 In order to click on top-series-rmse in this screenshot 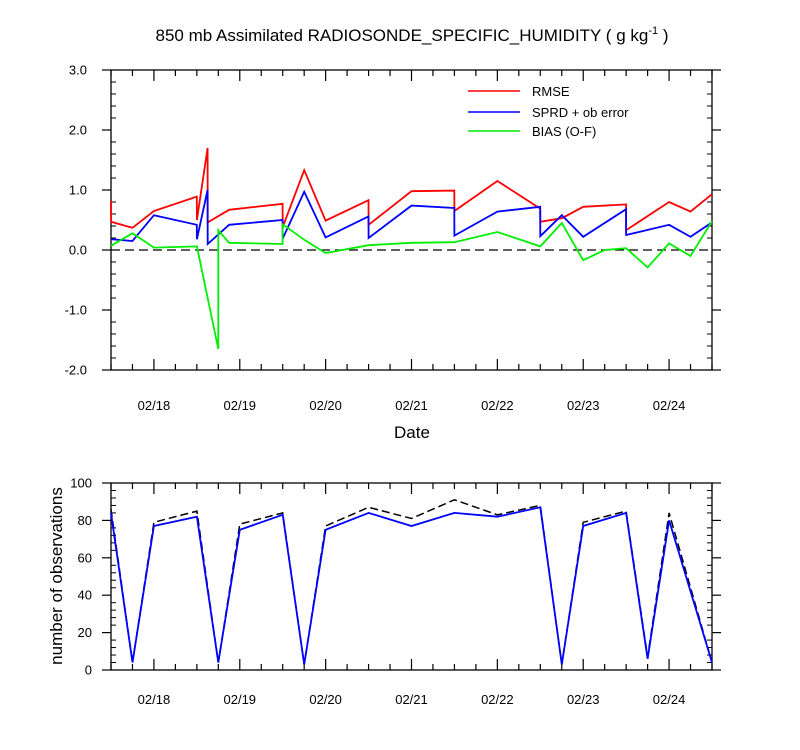, I will do `click(411, 189)`.